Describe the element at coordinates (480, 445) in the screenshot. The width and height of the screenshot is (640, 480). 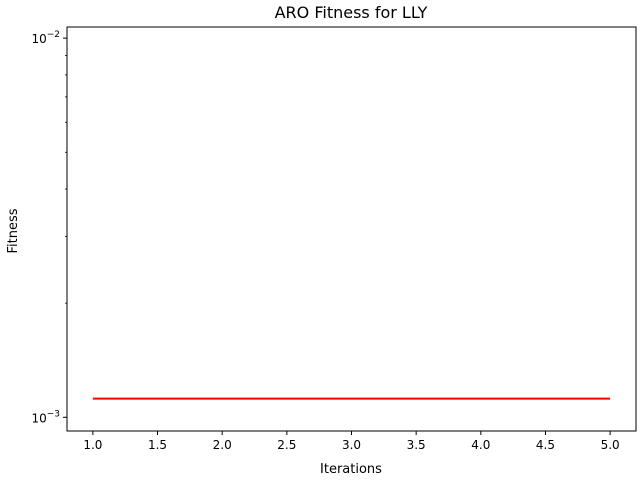
I see `x-tick-label: 4.0` at that location.